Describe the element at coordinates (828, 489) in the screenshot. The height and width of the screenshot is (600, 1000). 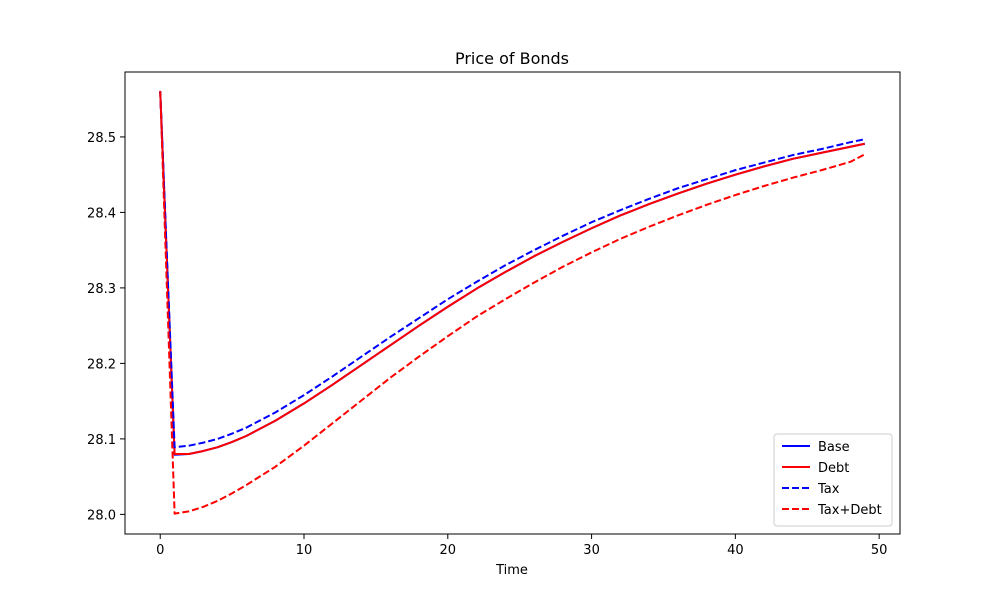
I see `legend-label: Tax` at that location.